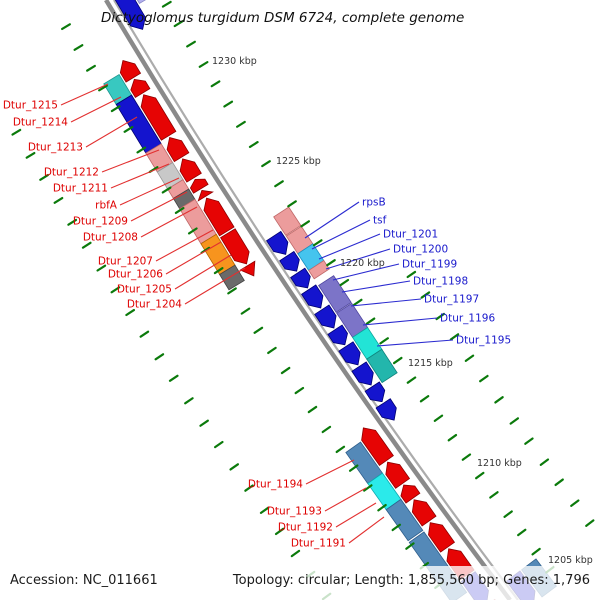 The height and width of the screenshot is (600, 600). Describe the element at coordinates (40, 123) in the screenshot. I see `gene-label: Dtur_1214` at that location.